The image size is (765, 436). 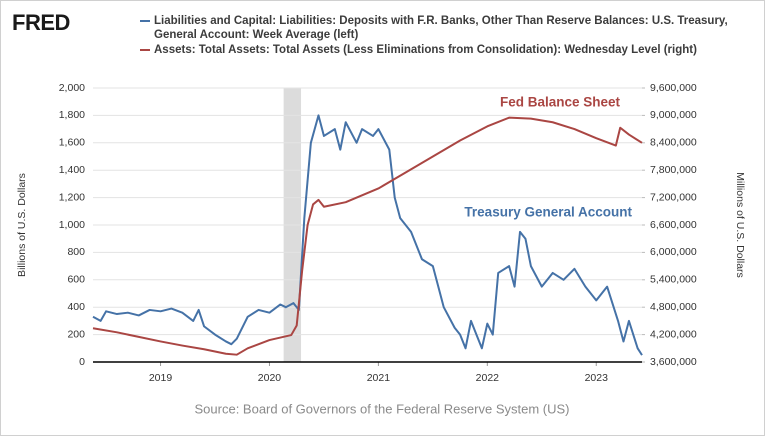 I want to click on y2-tick-label: 9,600,000, so click(x=673, y=88).